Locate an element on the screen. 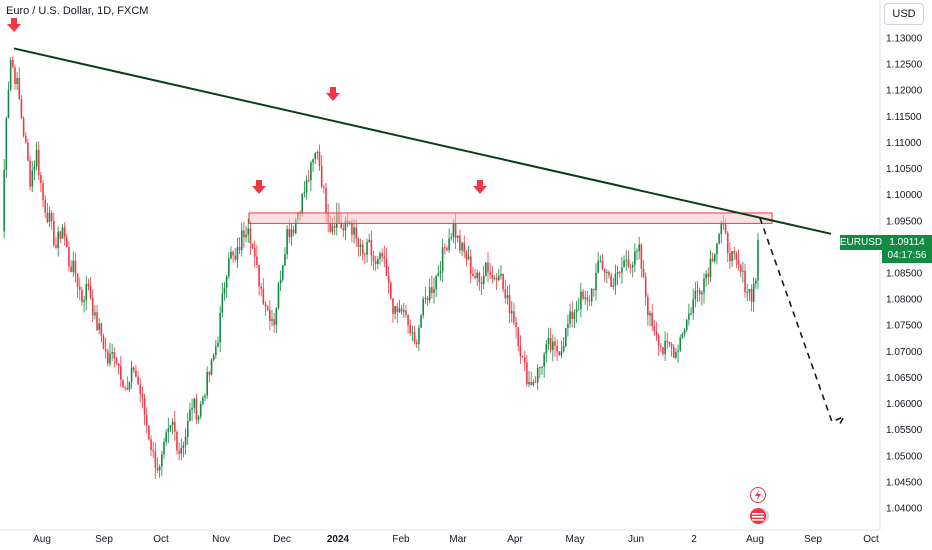  chart-title: Euro / U.S. Dollar, 1D, FXCM is located at coordinates (77, 11).